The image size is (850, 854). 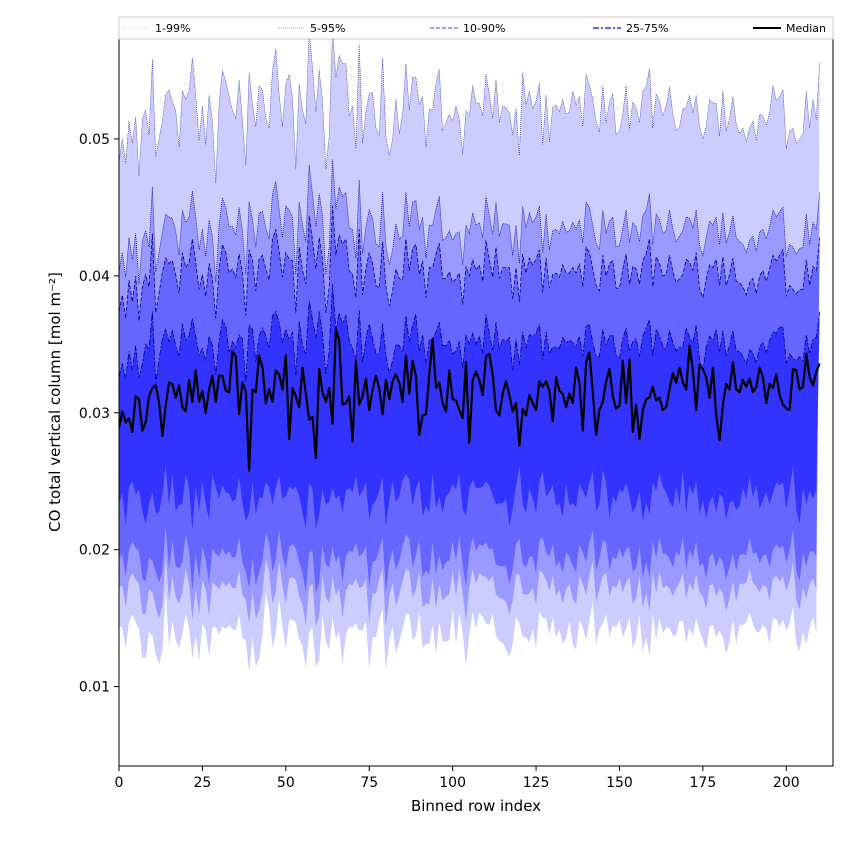 I want to click on median-line, so click(x=470, y=400).